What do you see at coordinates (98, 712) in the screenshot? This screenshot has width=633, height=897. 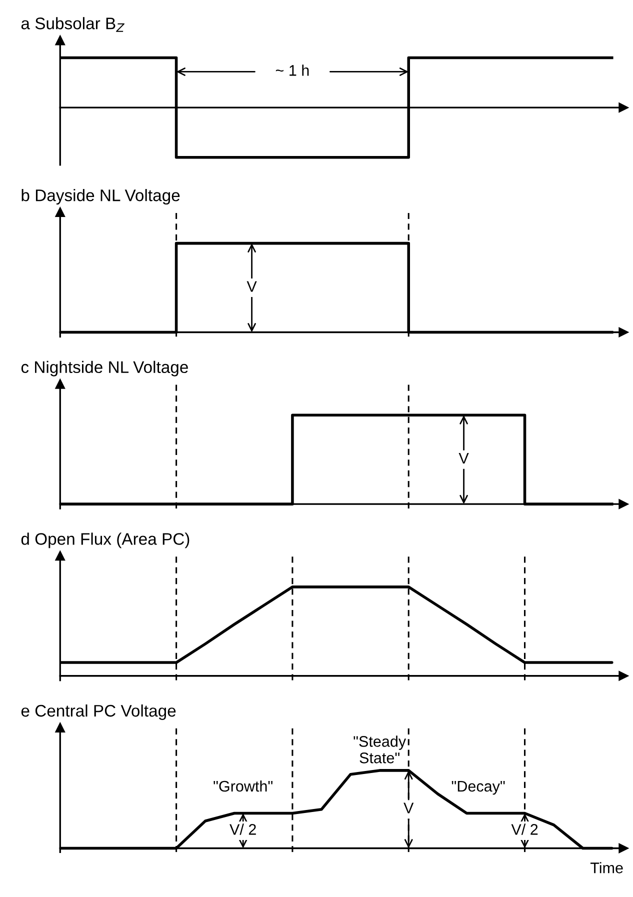 I see `chart-title: e Central PC Voltage` at bounding box center [98, 712].